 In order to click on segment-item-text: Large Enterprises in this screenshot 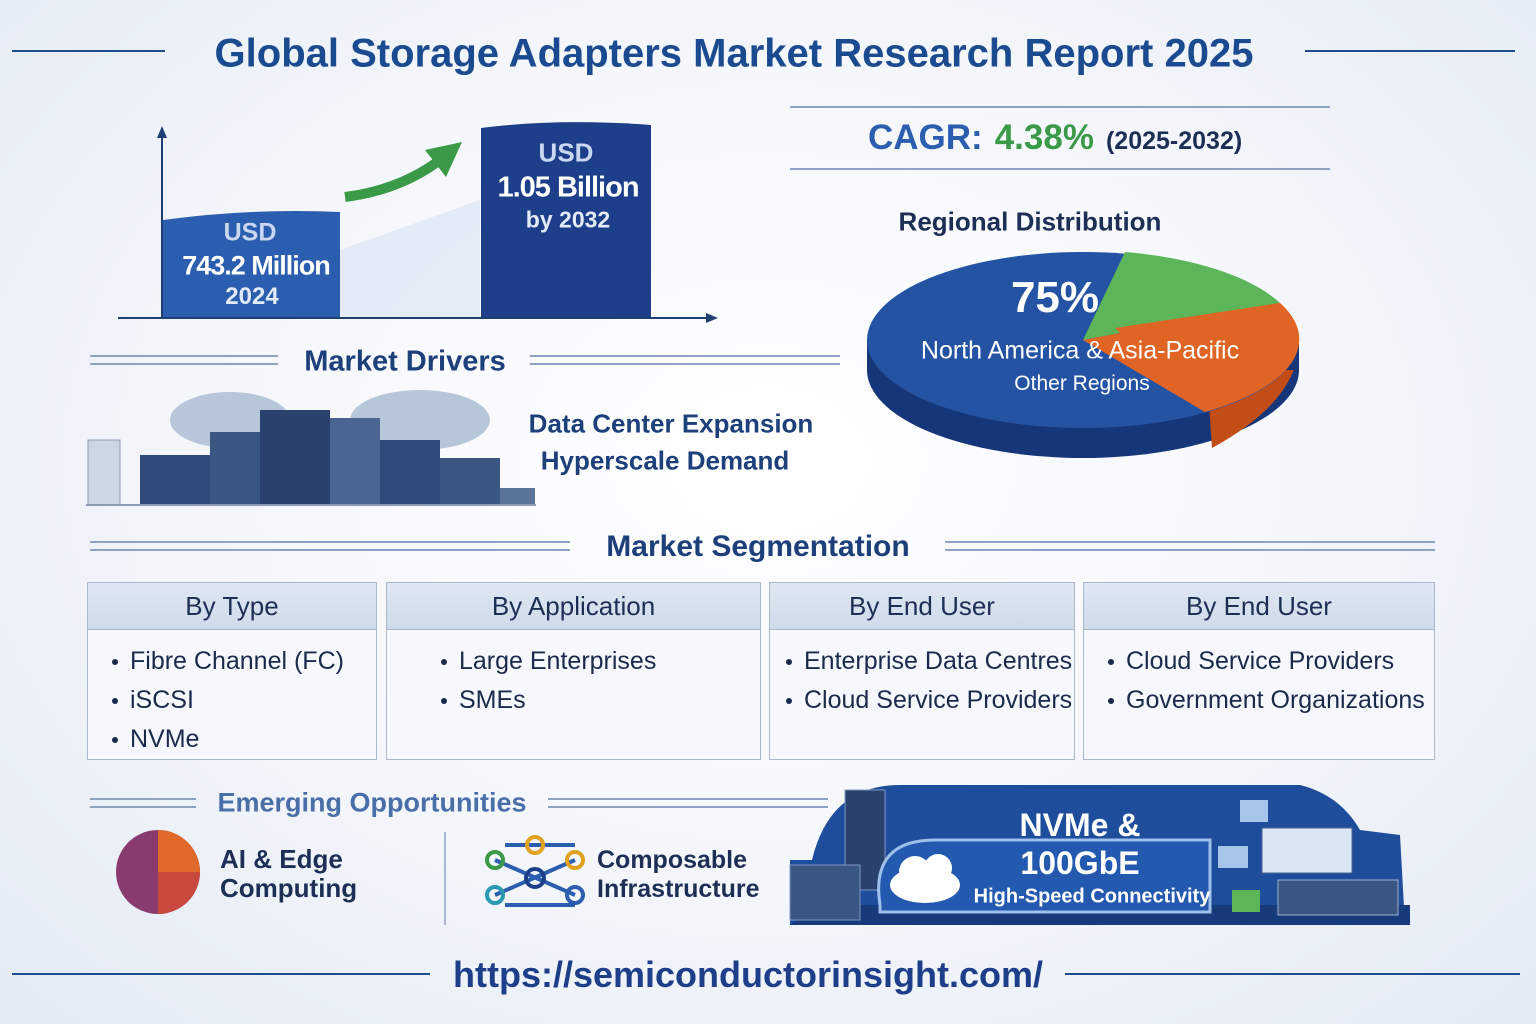, I will do `click(558, 661)`.